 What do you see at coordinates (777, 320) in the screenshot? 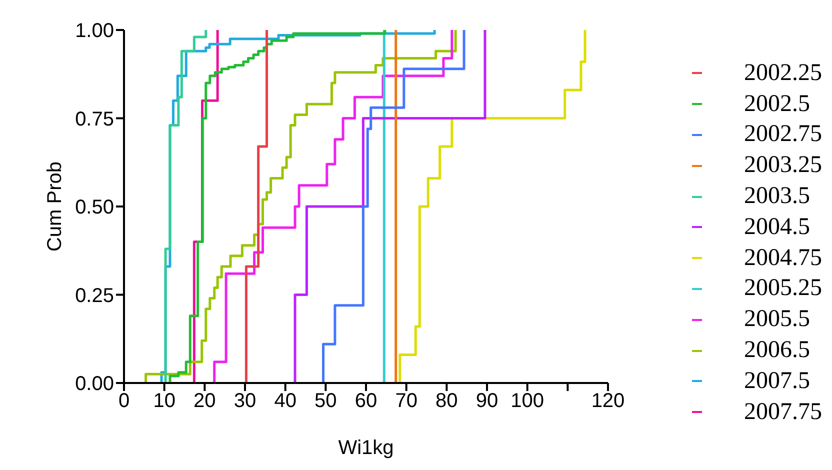
I see `legend-label: 2005.5` at bounding box center [777, 320].